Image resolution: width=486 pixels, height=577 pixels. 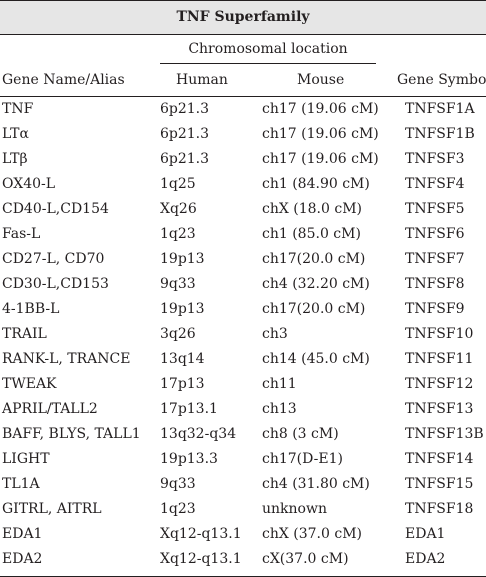 I want to click on gene-name-cell: TL1A, so click(x=21, y=484).